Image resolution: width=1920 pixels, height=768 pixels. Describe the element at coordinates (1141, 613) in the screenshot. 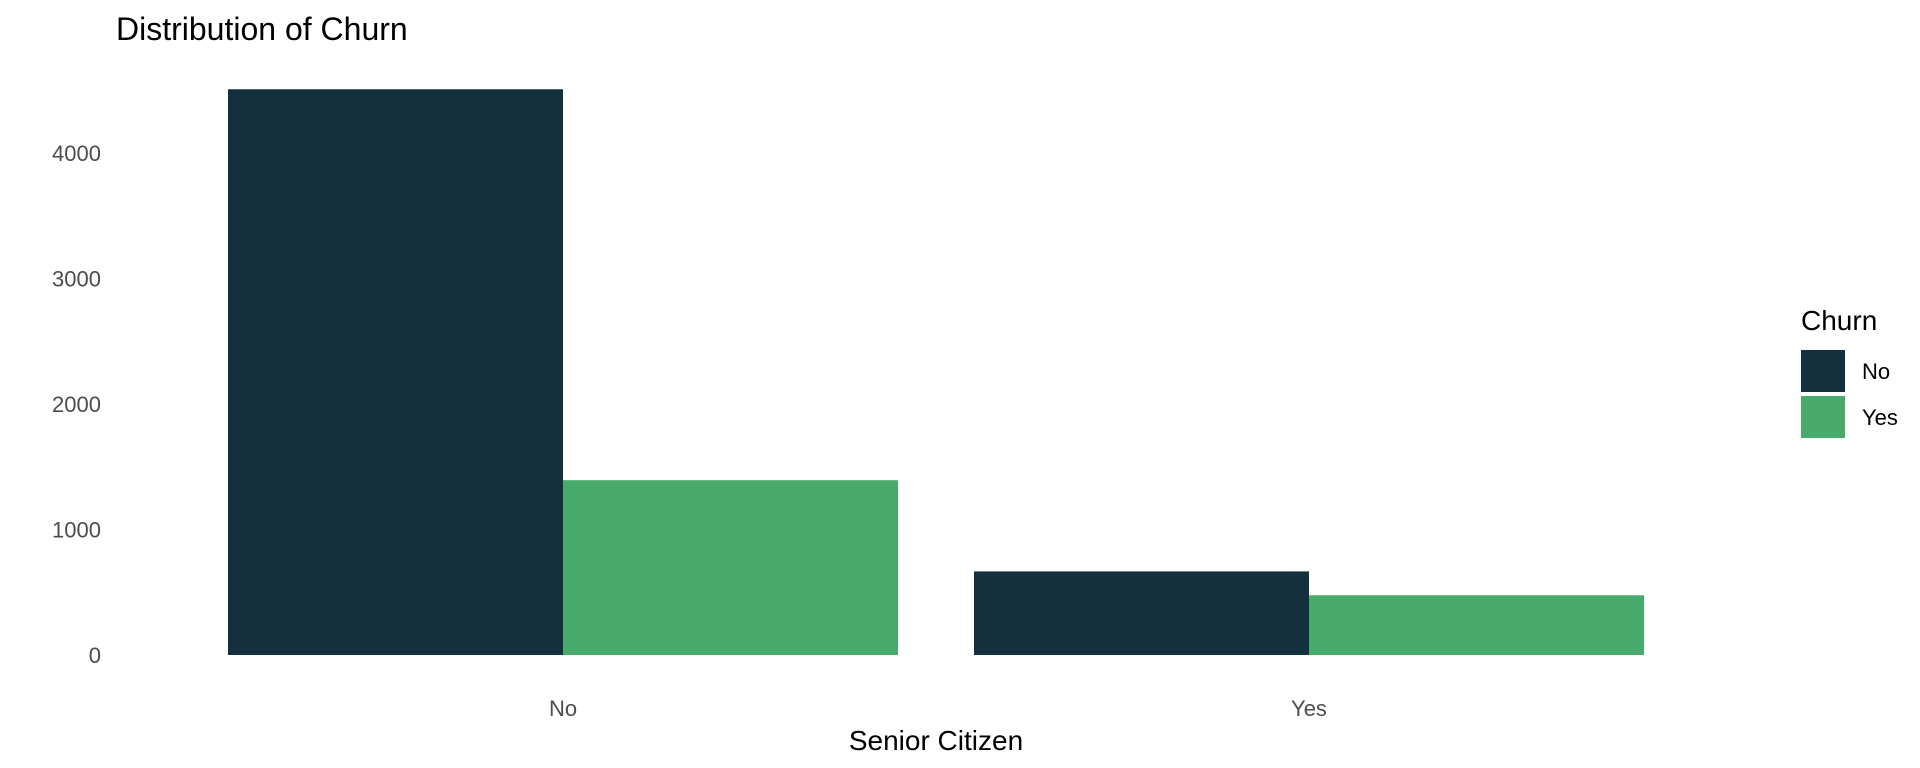

I see `bar-yes-no` at that location.